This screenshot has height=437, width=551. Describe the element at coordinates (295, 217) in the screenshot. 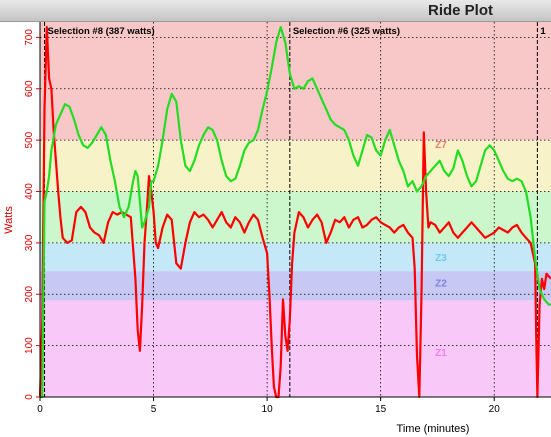

I see `zone-band-z4` at that location.